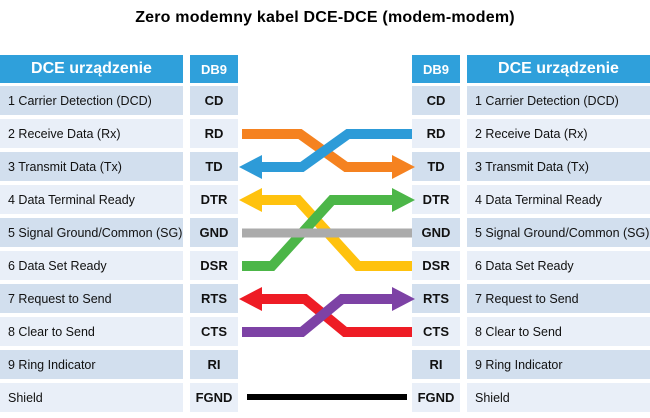 The height and width of the screenshot is (418, 650). I want to click on table-row: RD 2 Receive Data (Rx), so click(531, 133).